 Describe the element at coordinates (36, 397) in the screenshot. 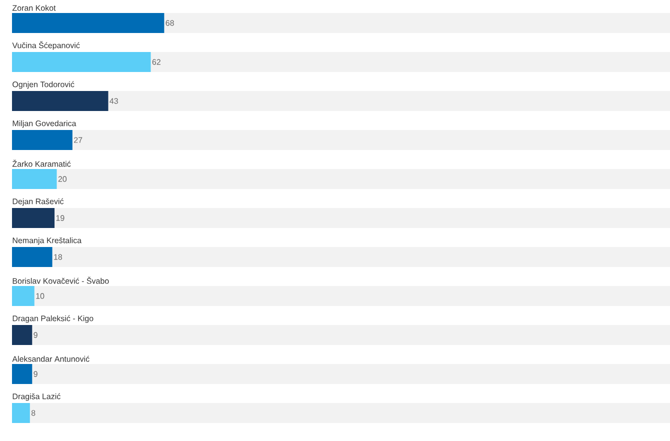

I see `y-tick-label: Dragiša Lazić` at that location.